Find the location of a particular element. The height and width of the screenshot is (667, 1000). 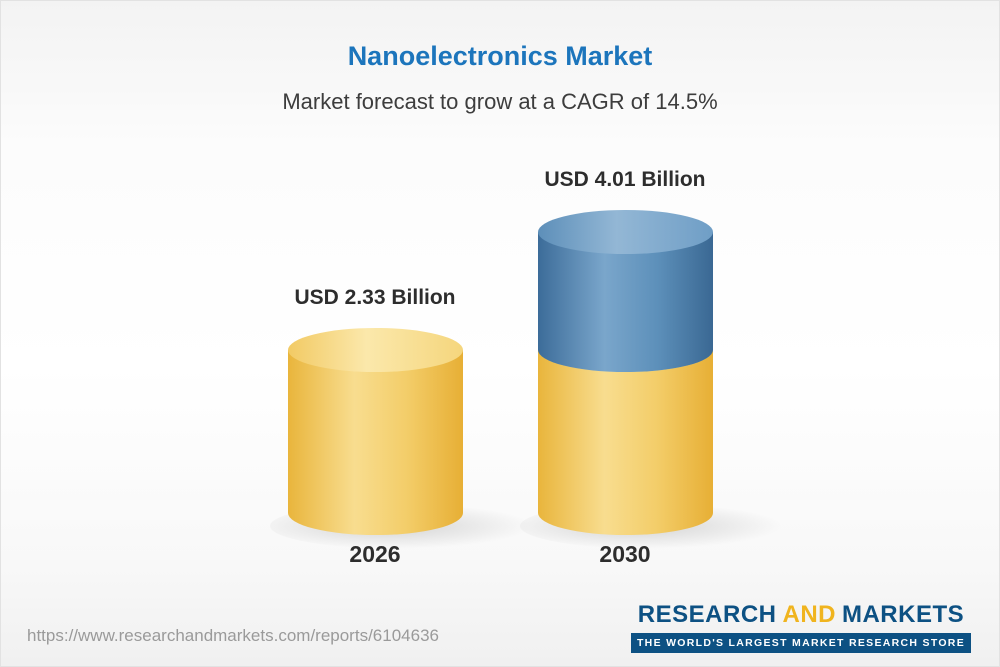

cylinder-2026: USD 2.33 Billion 2026 is located at coordinates (401, 426).